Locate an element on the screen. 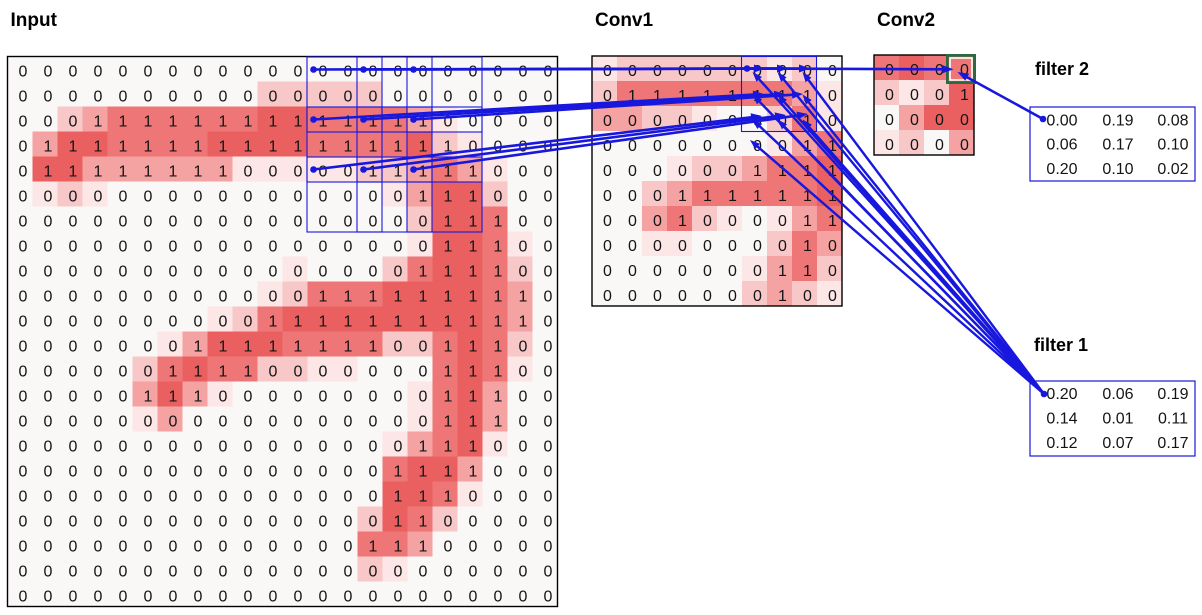 This screenshot has height=615, width=1202. svg-text: filter 1 is located at coordinates (1061, 345).